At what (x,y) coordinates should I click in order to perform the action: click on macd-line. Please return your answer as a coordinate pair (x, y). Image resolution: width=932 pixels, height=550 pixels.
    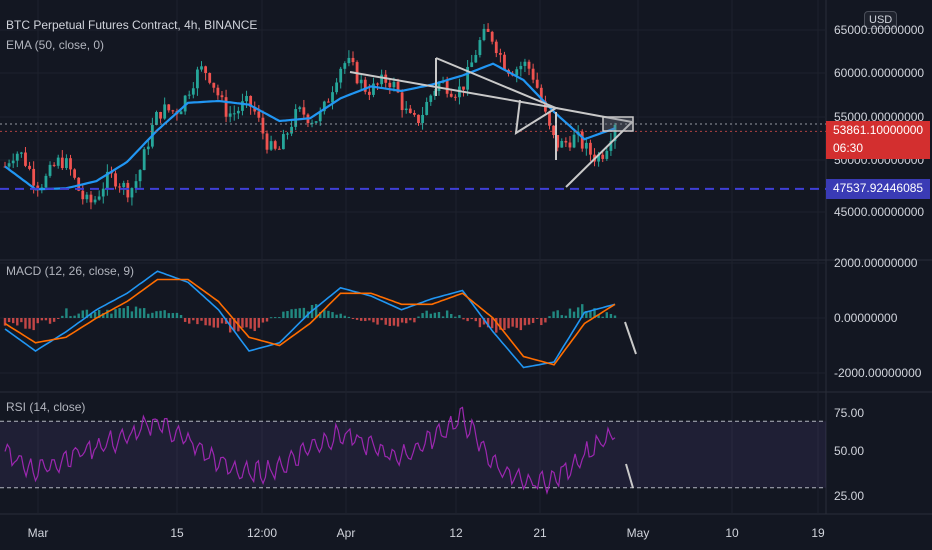
    Looking at the image, I should click on (310, 319).